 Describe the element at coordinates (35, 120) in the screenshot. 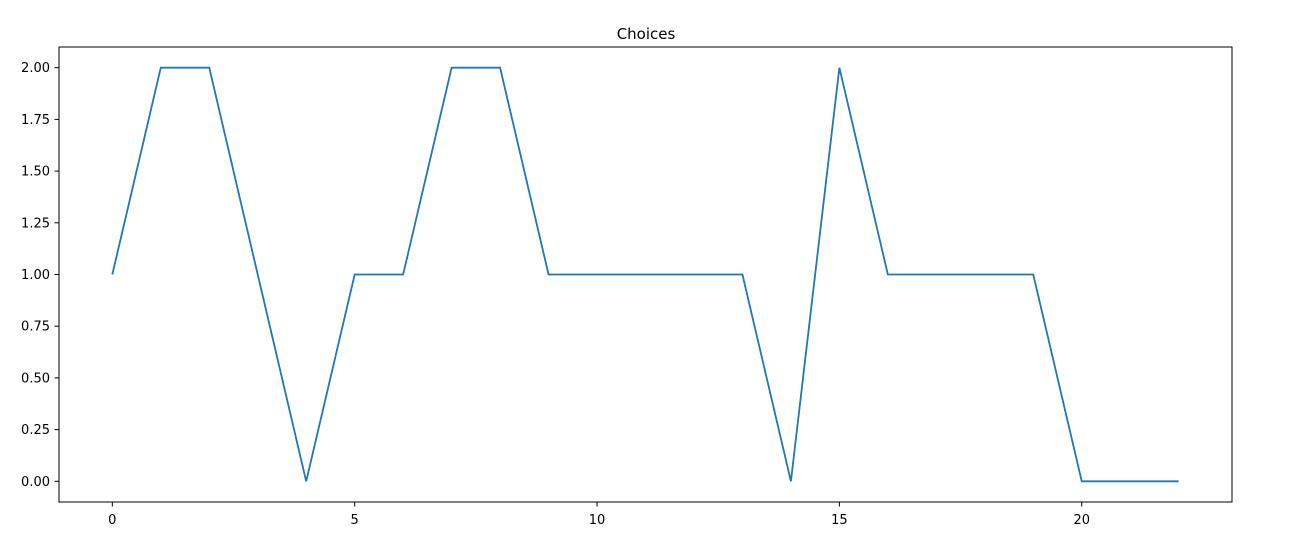

I see `y-tick-label: 1.75` at that location.